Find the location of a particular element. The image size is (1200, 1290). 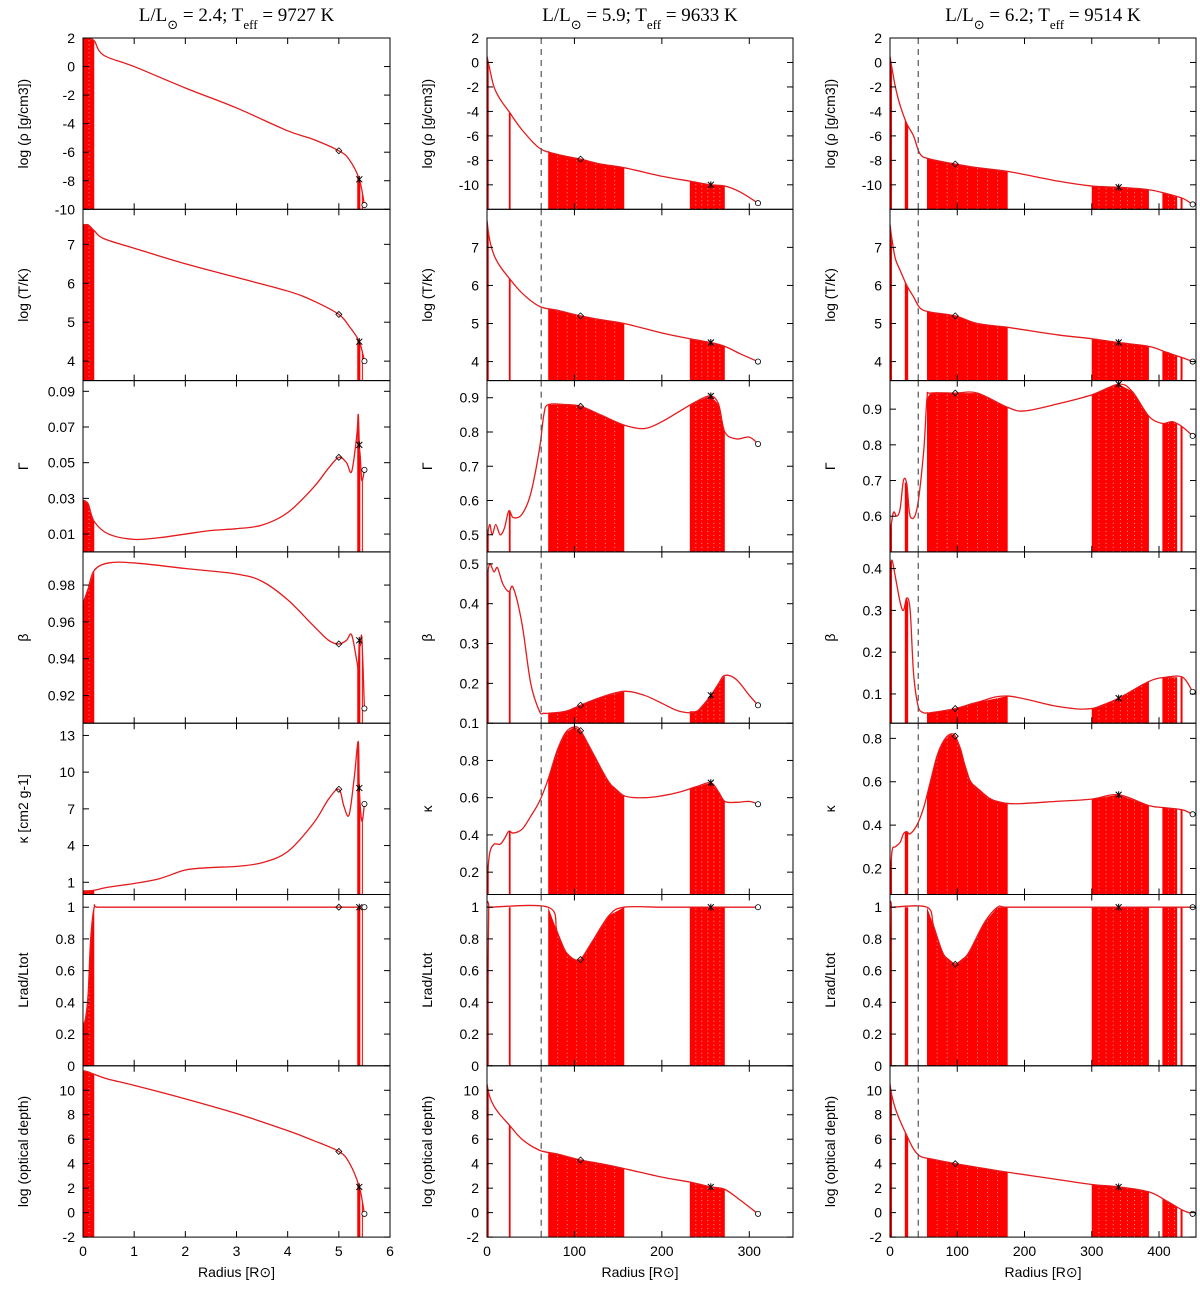

y-tick-label: -2 is located at coordinates (473, 87).